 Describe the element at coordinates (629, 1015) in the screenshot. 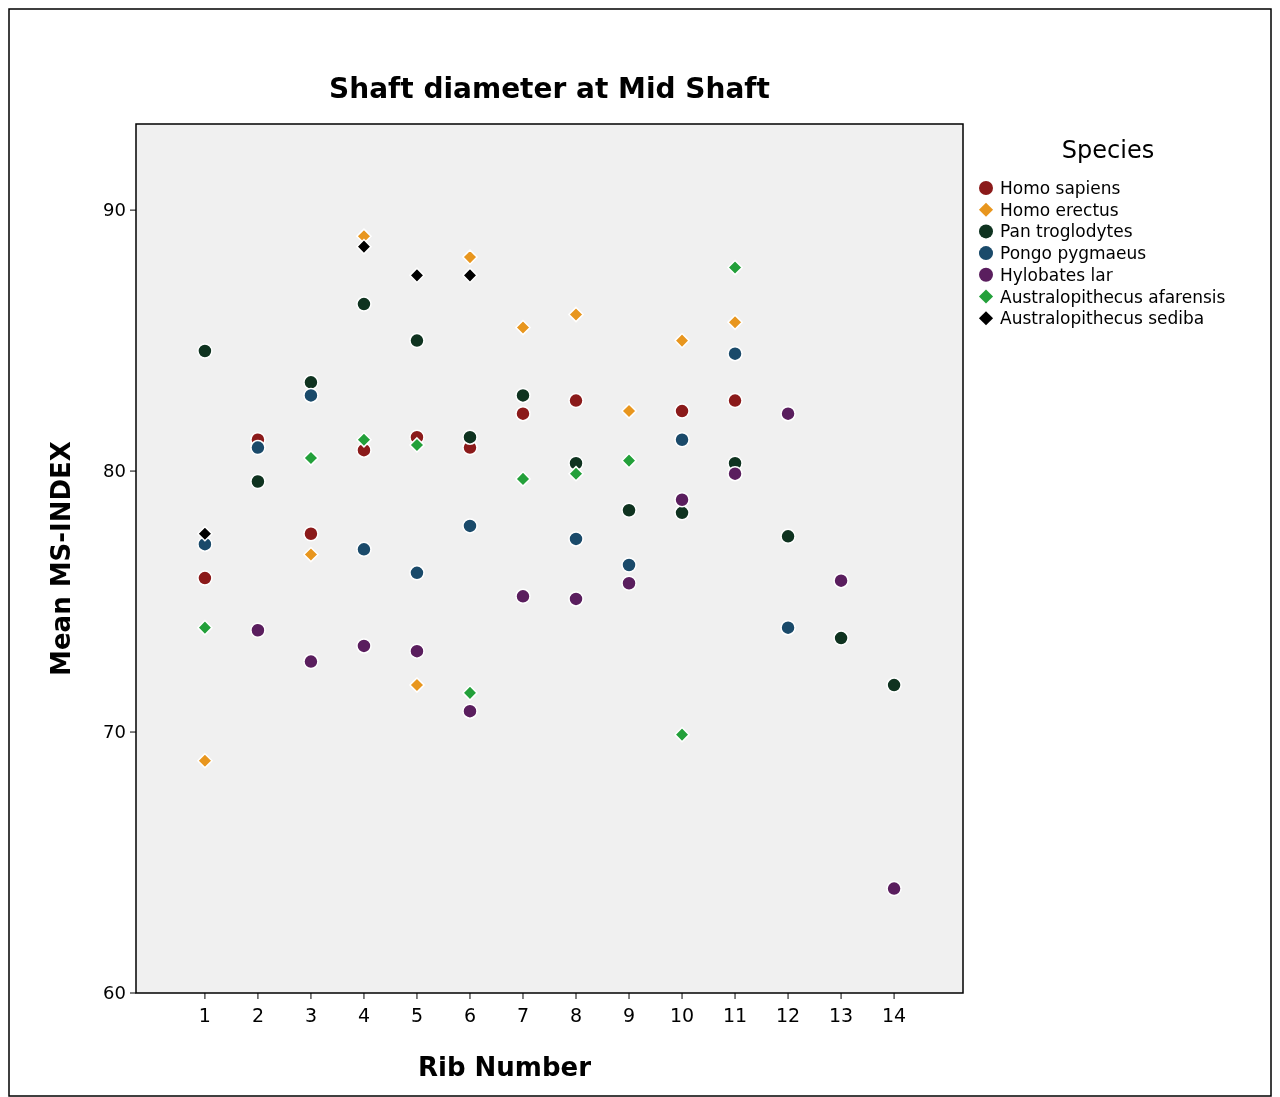

I see `x-tick-label: 9` at that location.